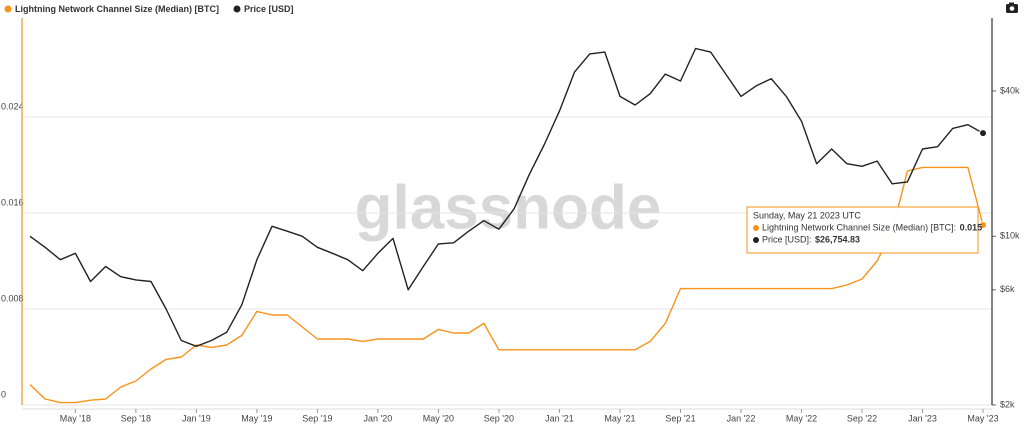 The width and height of the screenshot is (1024, 426). I want to click on camera-top, so click(1011, 3).